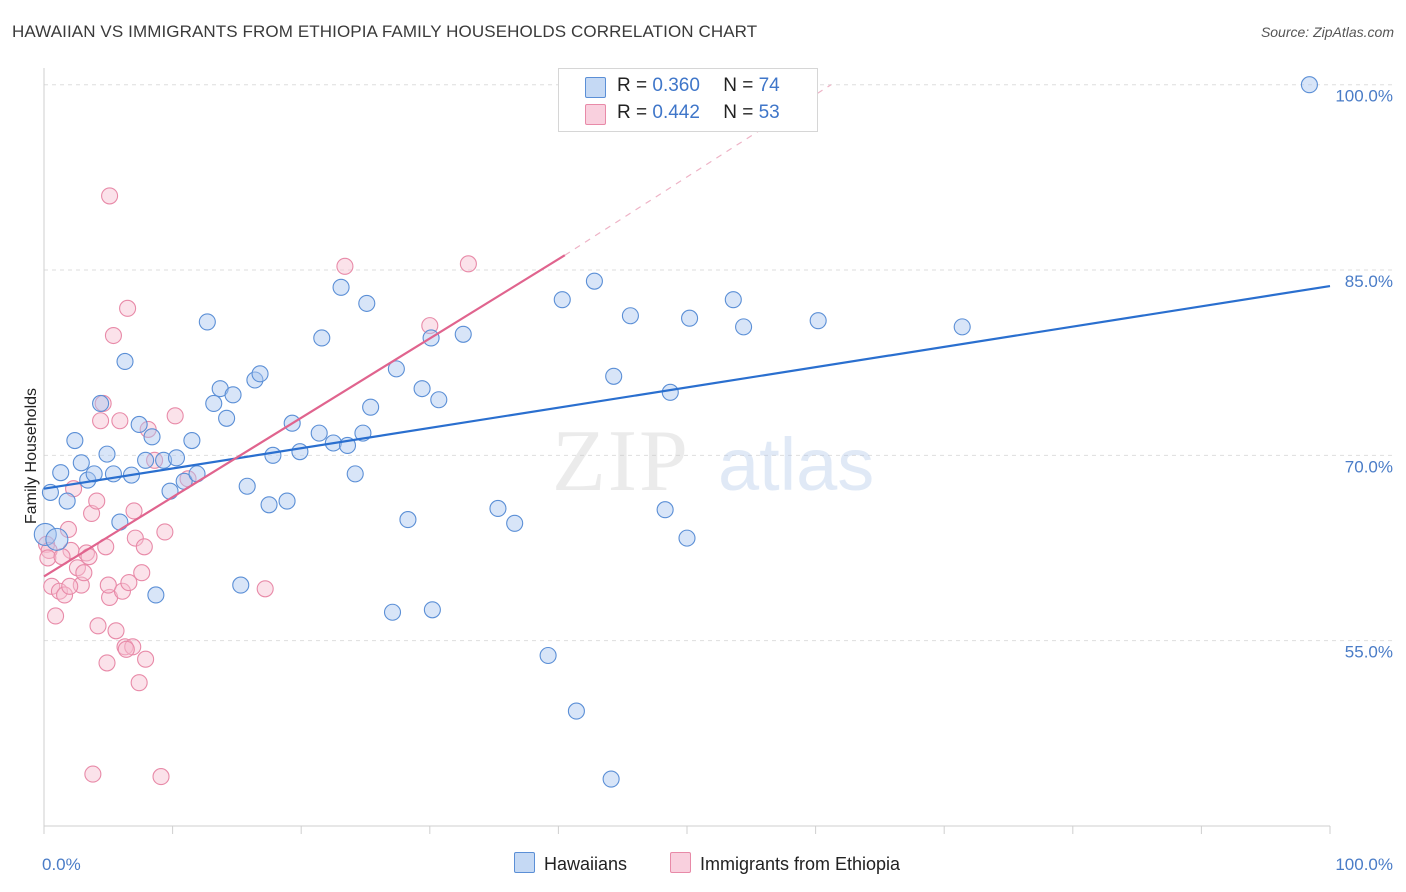 The width and height of the screenshot is (1406, 892). I want to click on ethiopia-trend-line, so click(304, 416).